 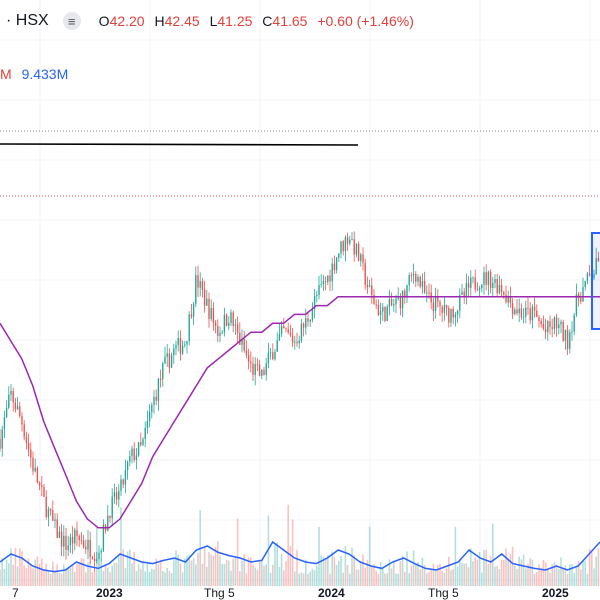 I want to click on horizontal-line-drawing, so click(x=179, y=144).